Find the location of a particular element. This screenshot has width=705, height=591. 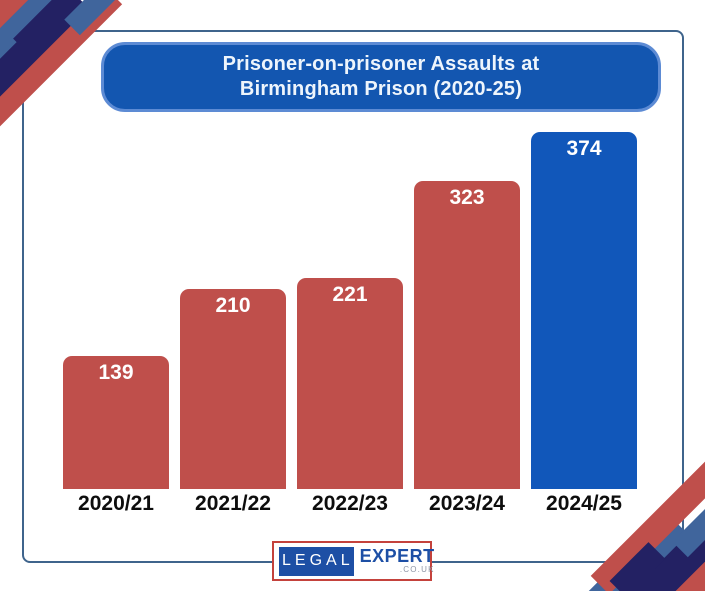

title-line-2: Birmingham Prison (2020-25) is located at coordinates (381, 89).